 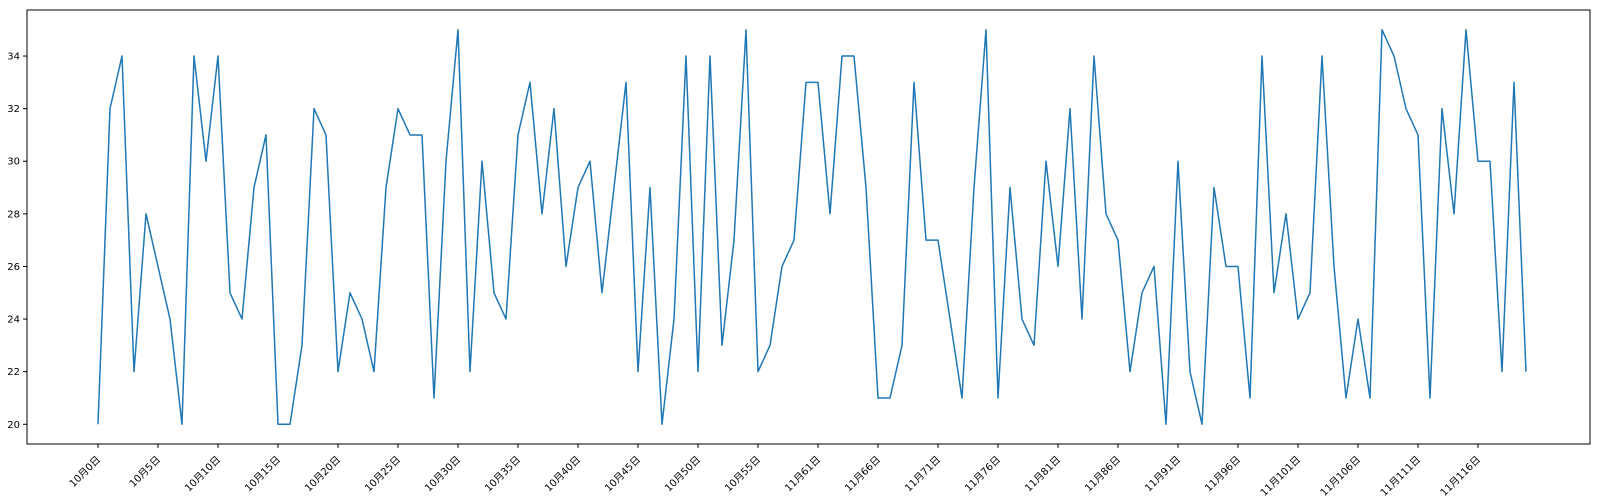 What do you see at coordinates (13, 267) in the screenshot?
I see `y-tick-label: 26` at bounding box center [13, 267].